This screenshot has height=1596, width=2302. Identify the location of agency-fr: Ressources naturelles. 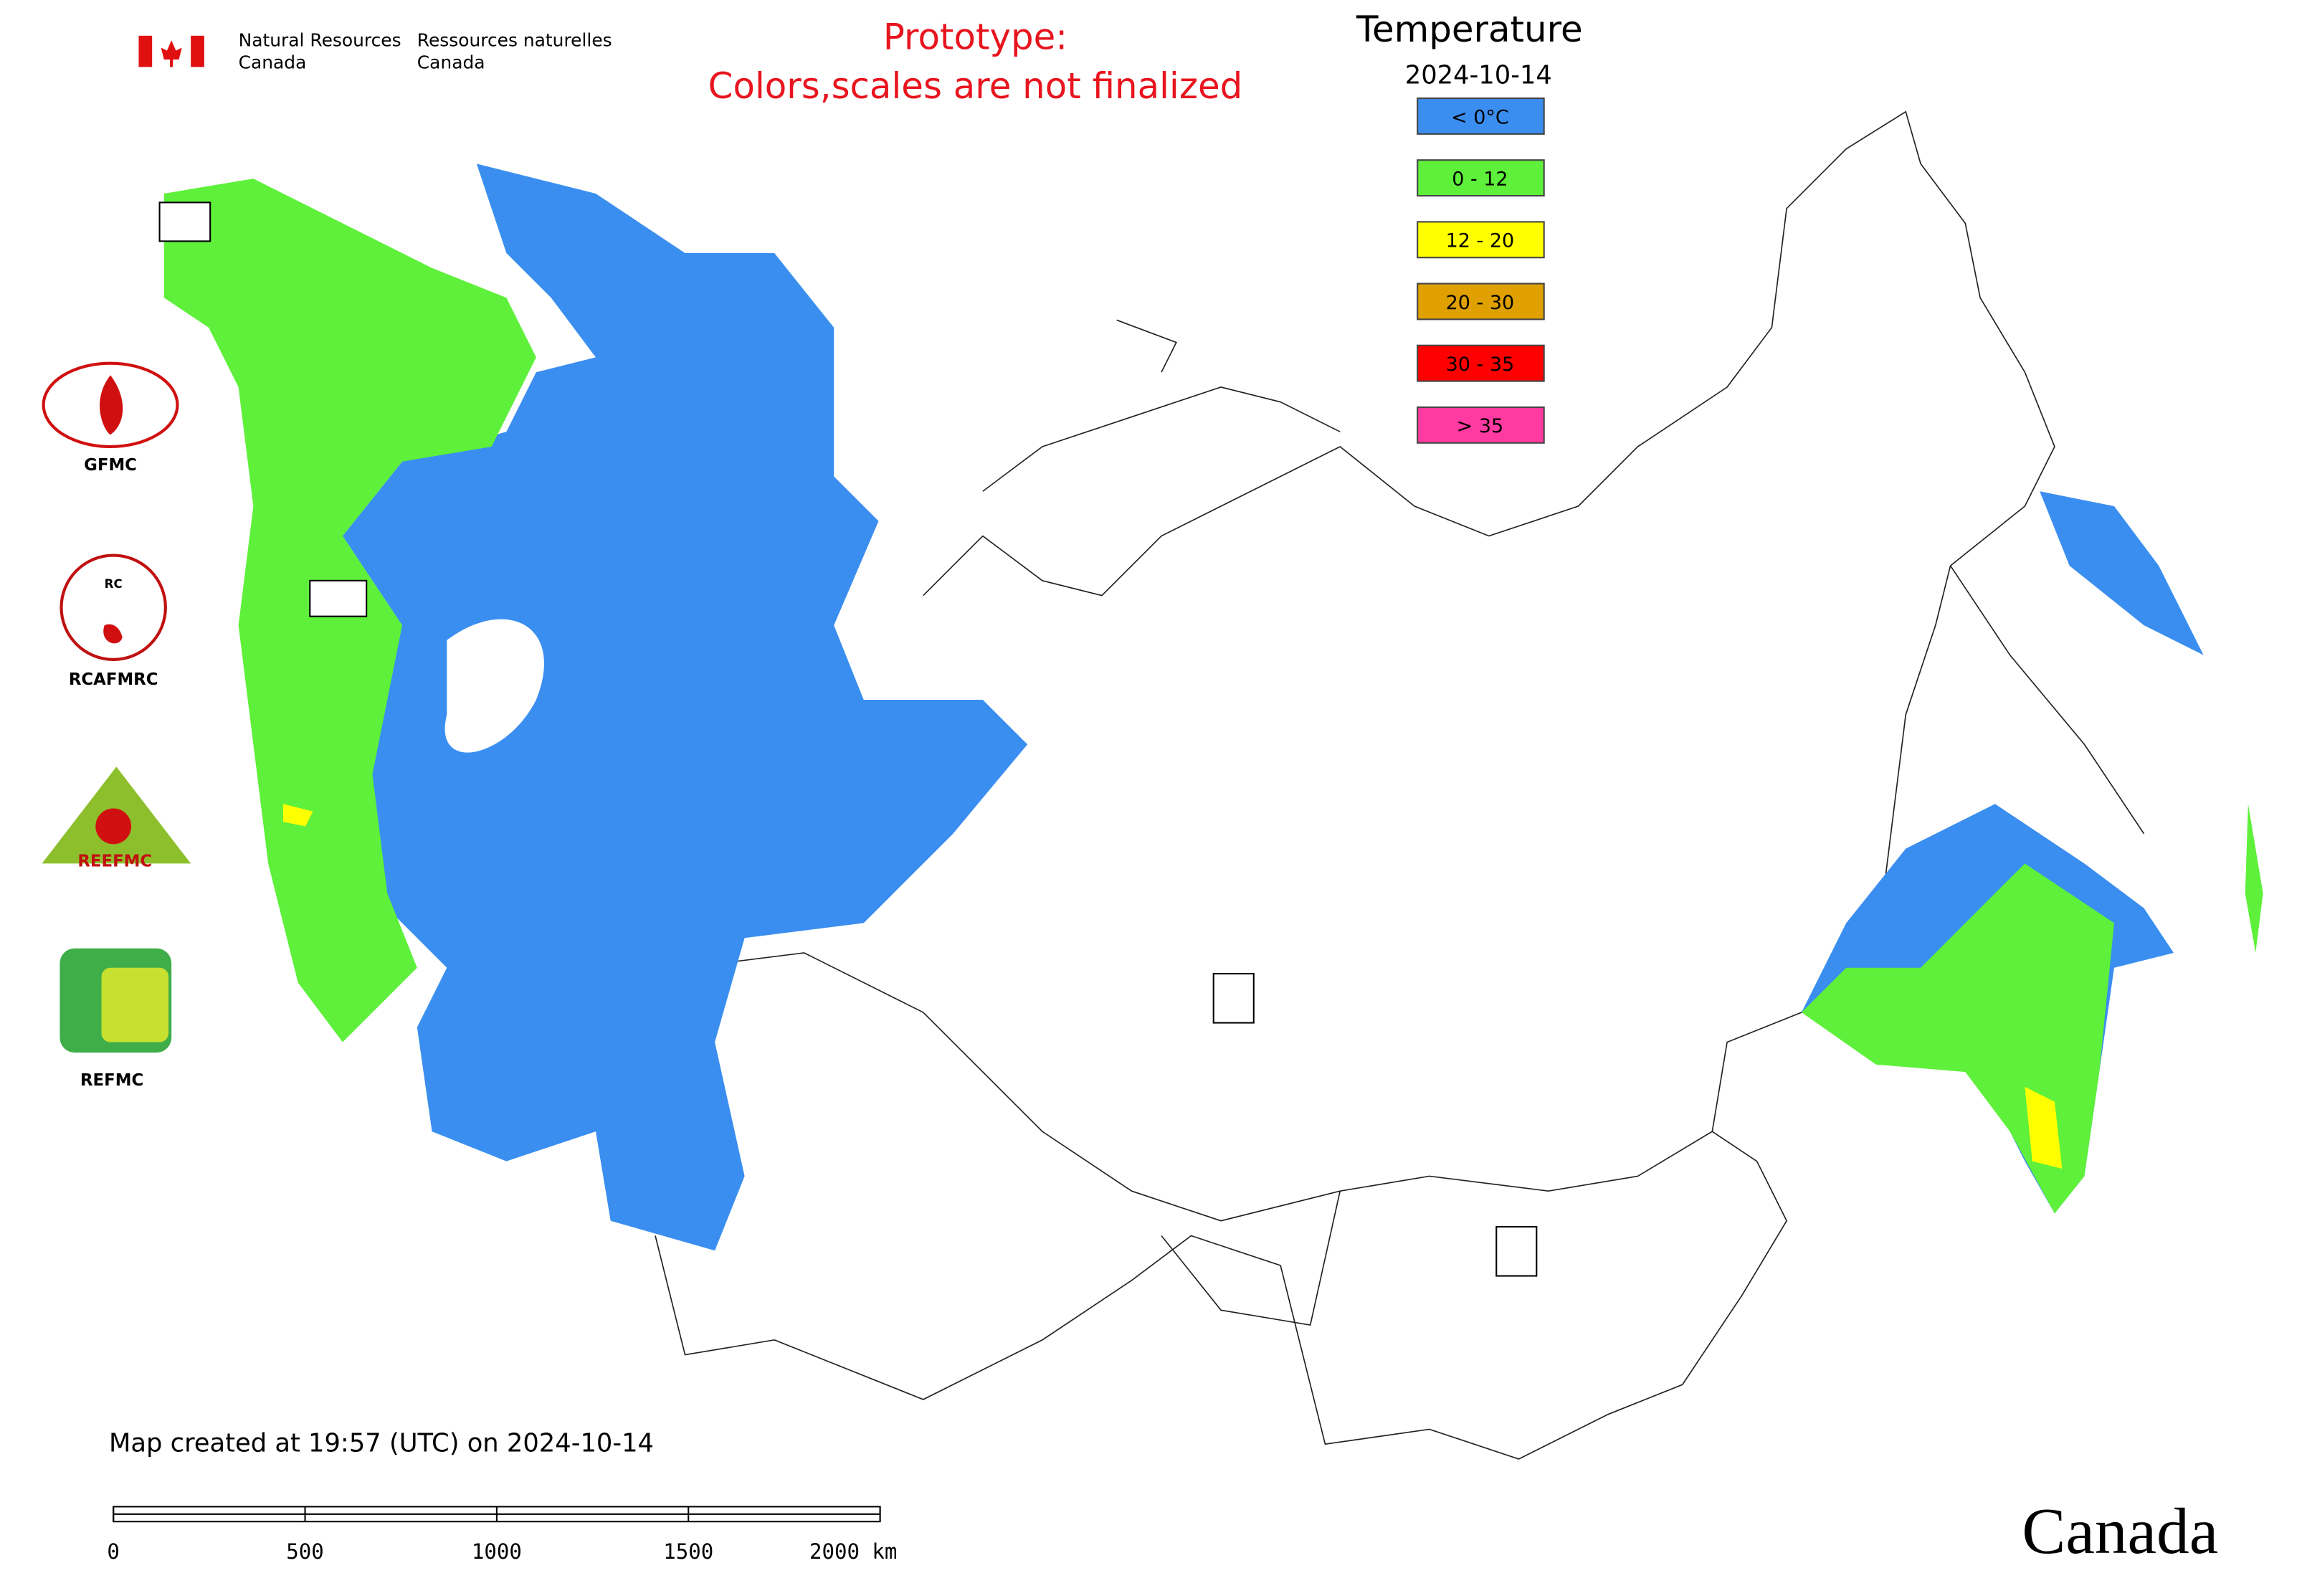
(514, 39).